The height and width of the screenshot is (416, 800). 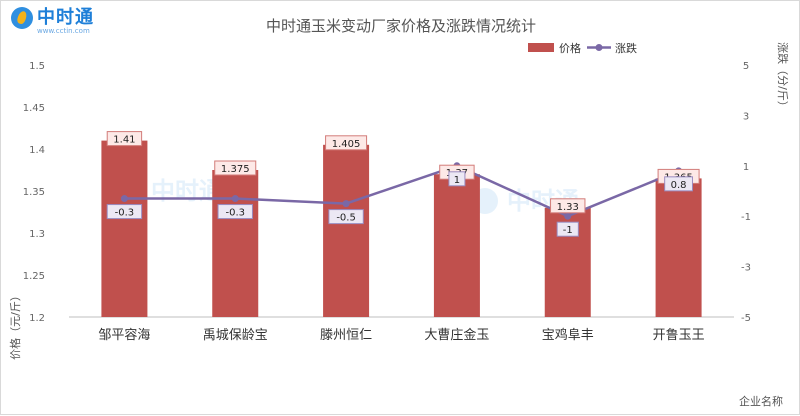 What do you see at coordinates (679, 335) in the screenshot?
I see `x-category-label: 开鲁玉王` at bounding box center [679, 335].